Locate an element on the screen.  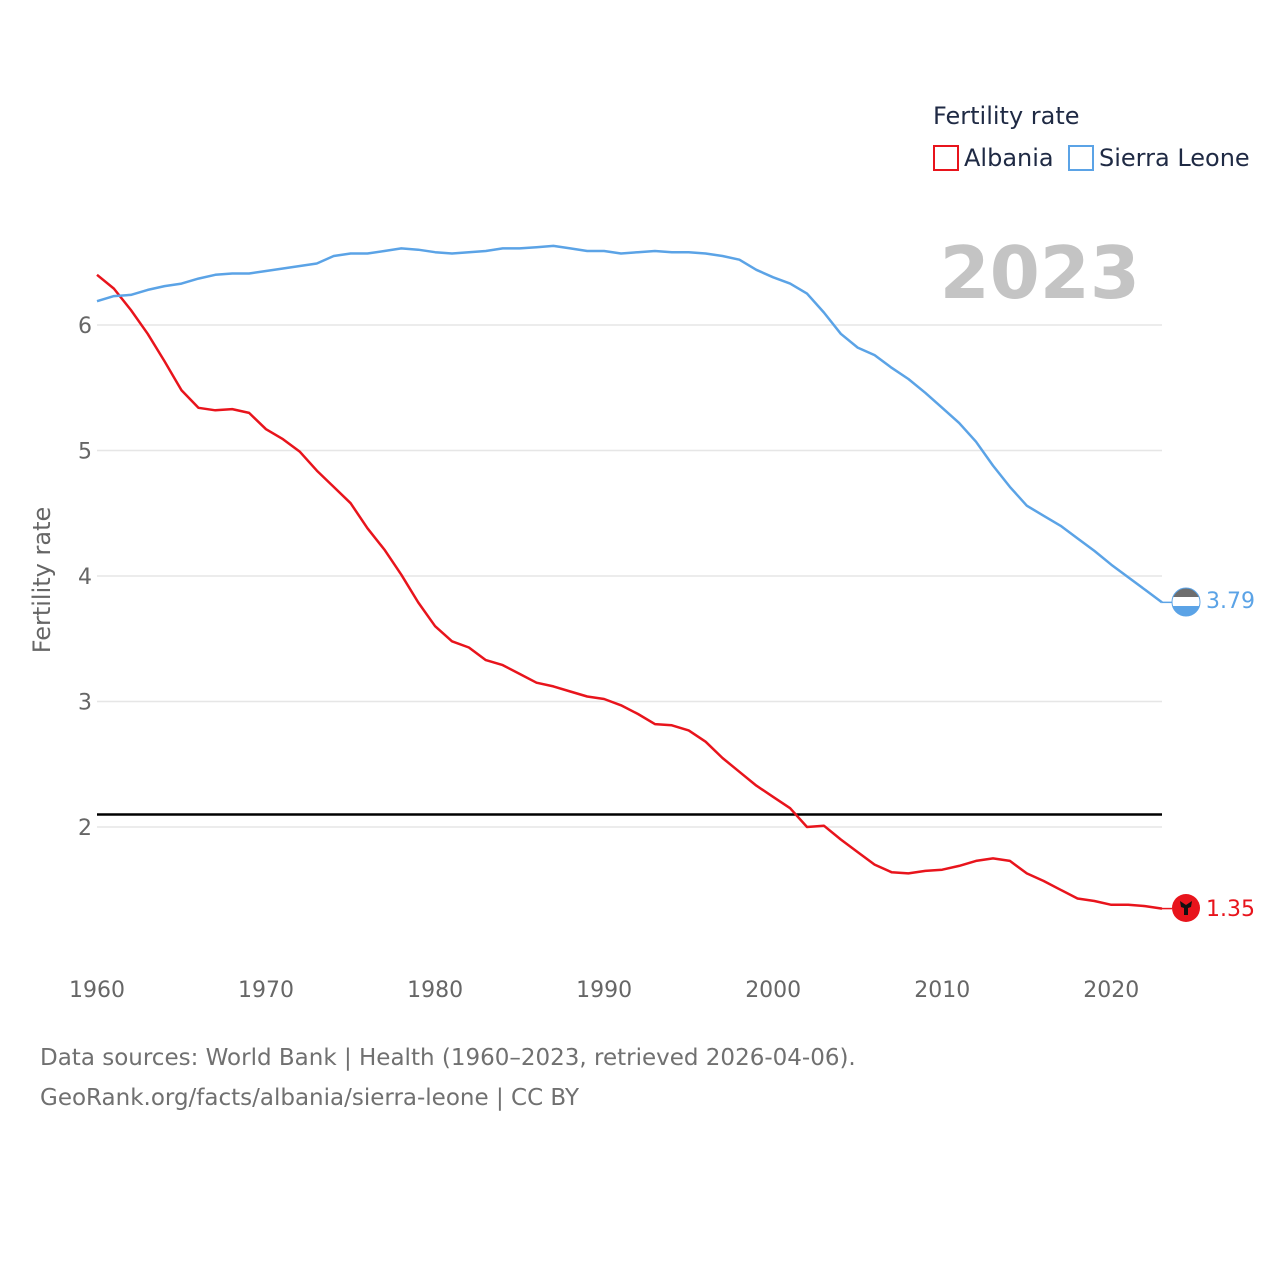
y-axis-ticks: 2 3 4 5 6 is located at coordinates (85, 577).